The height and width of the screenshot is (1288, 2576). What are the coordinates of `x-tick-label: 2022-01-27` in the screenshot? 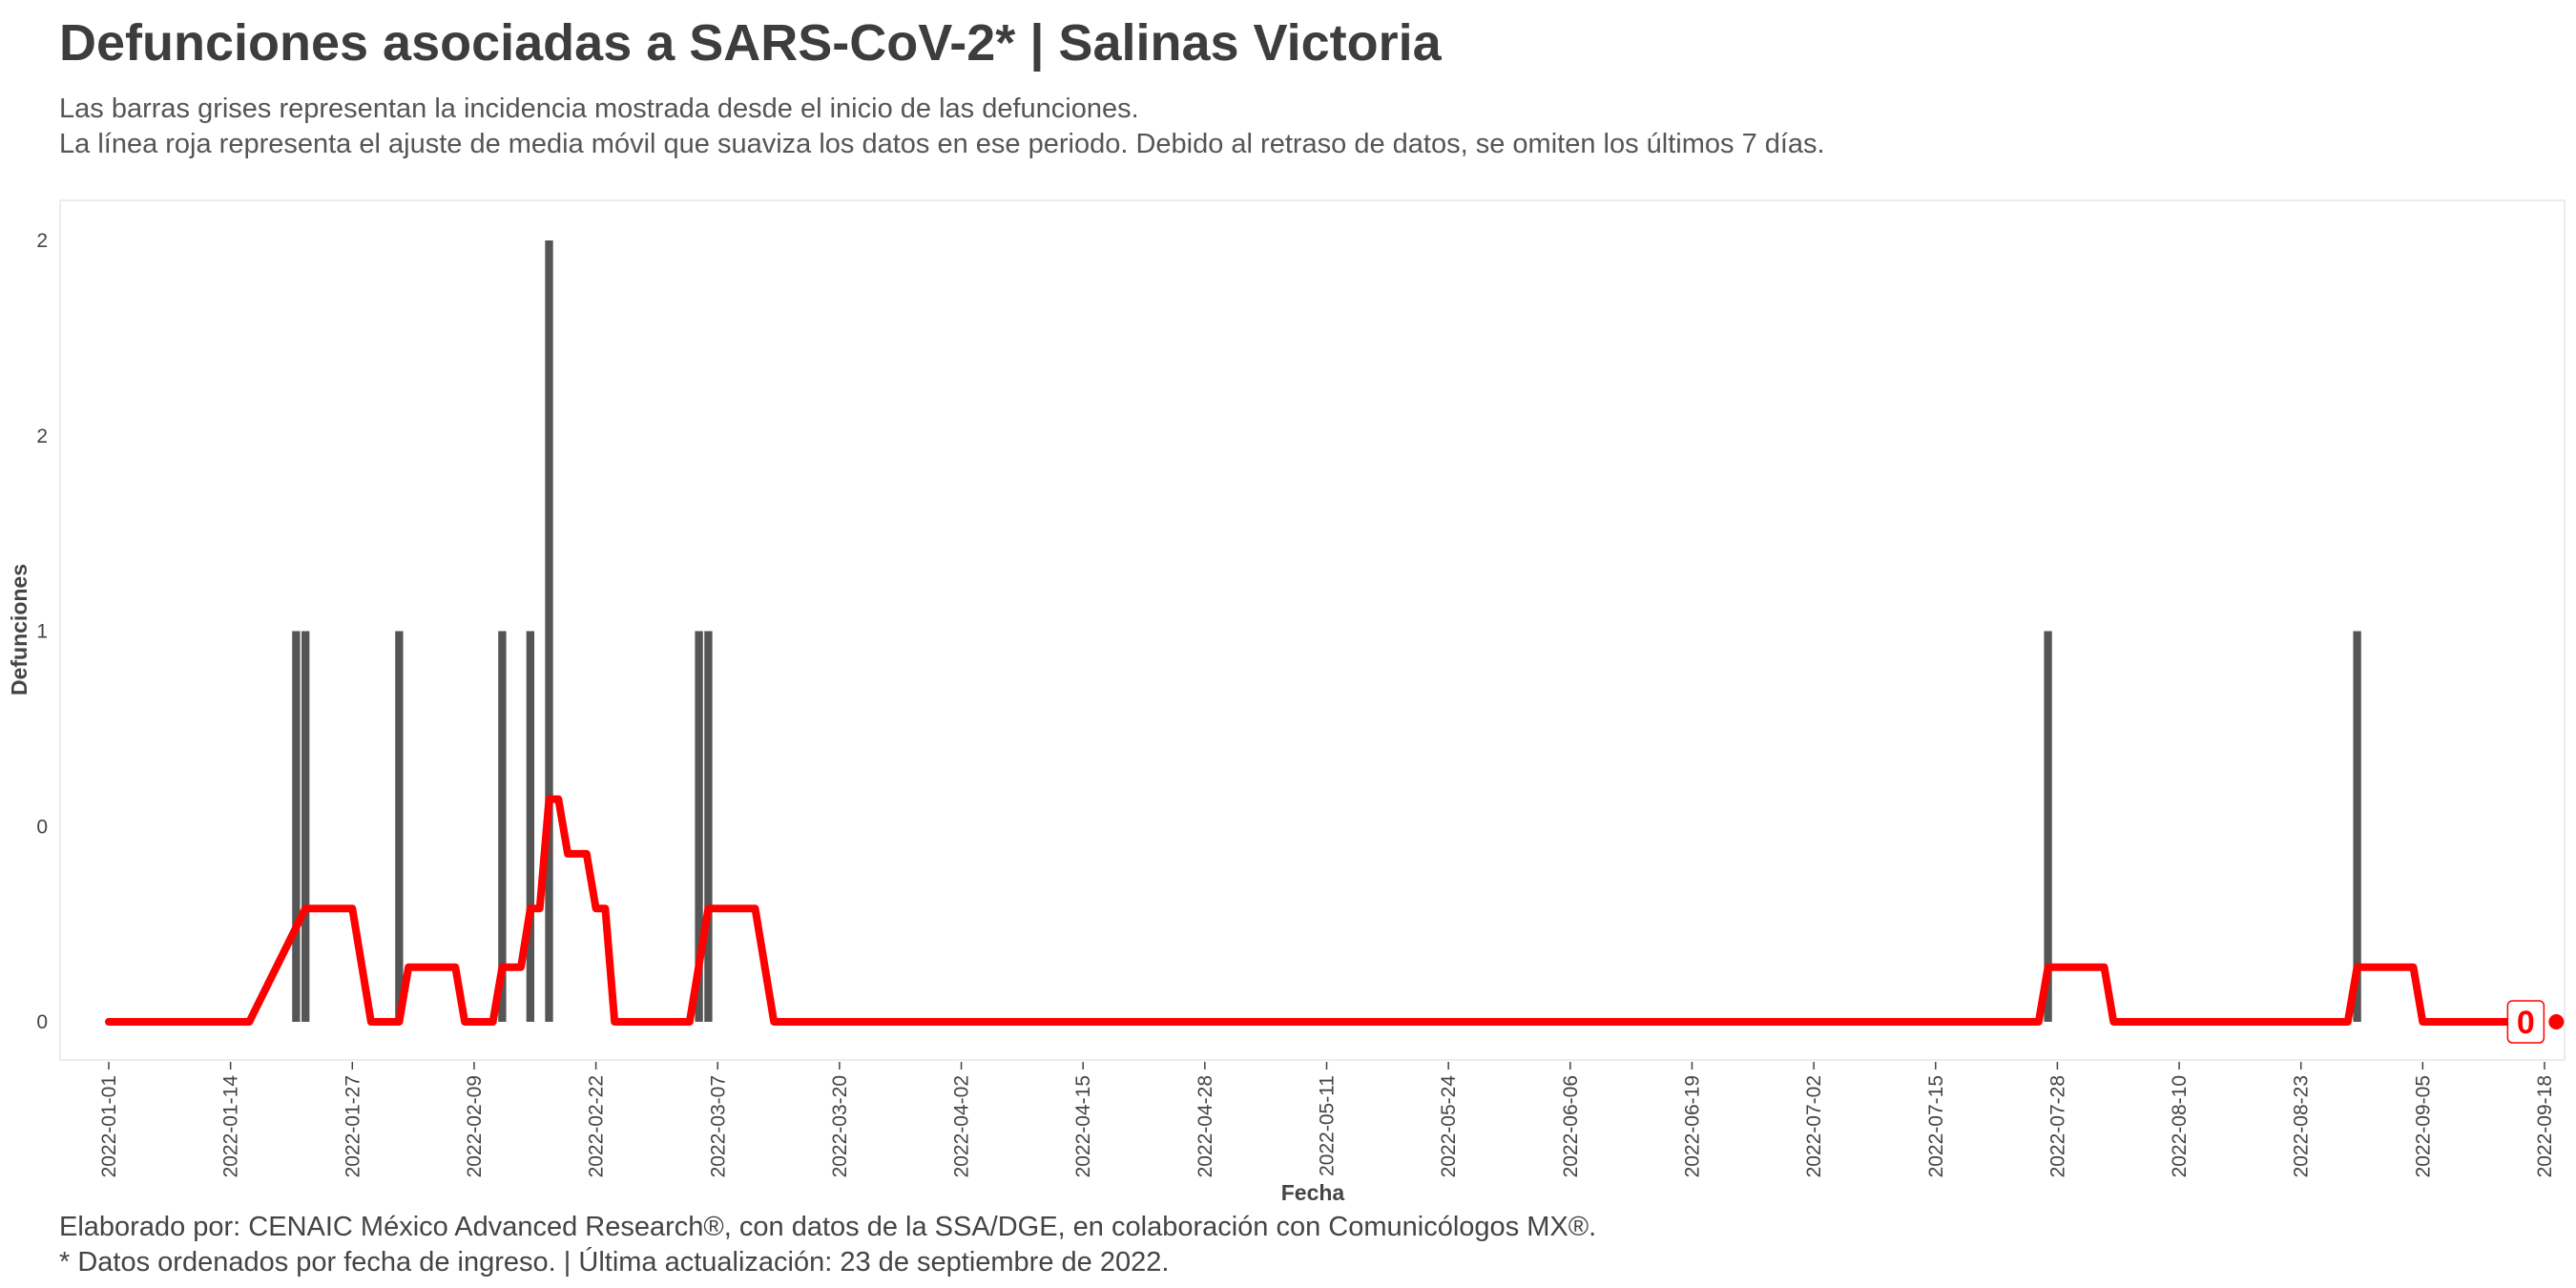 It's located at (353, 1126).